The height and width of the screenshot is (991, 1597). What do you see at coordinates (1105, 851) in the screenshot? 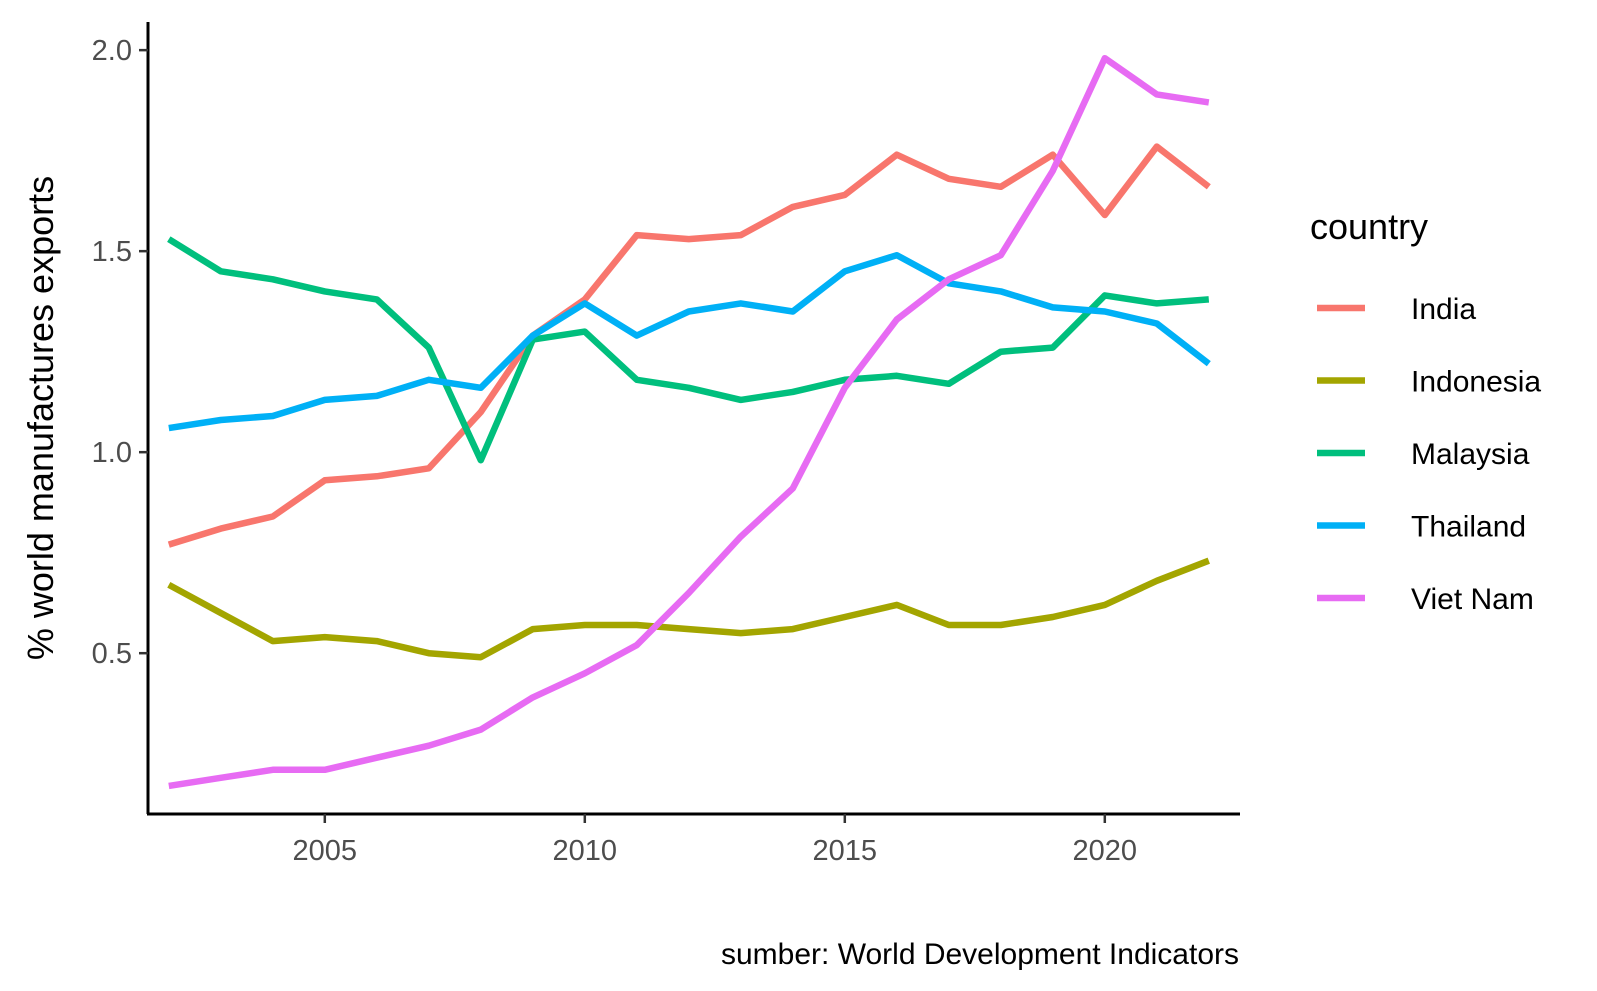
I see `x-tick-label: 2020` at bounding box center [1105, 851].